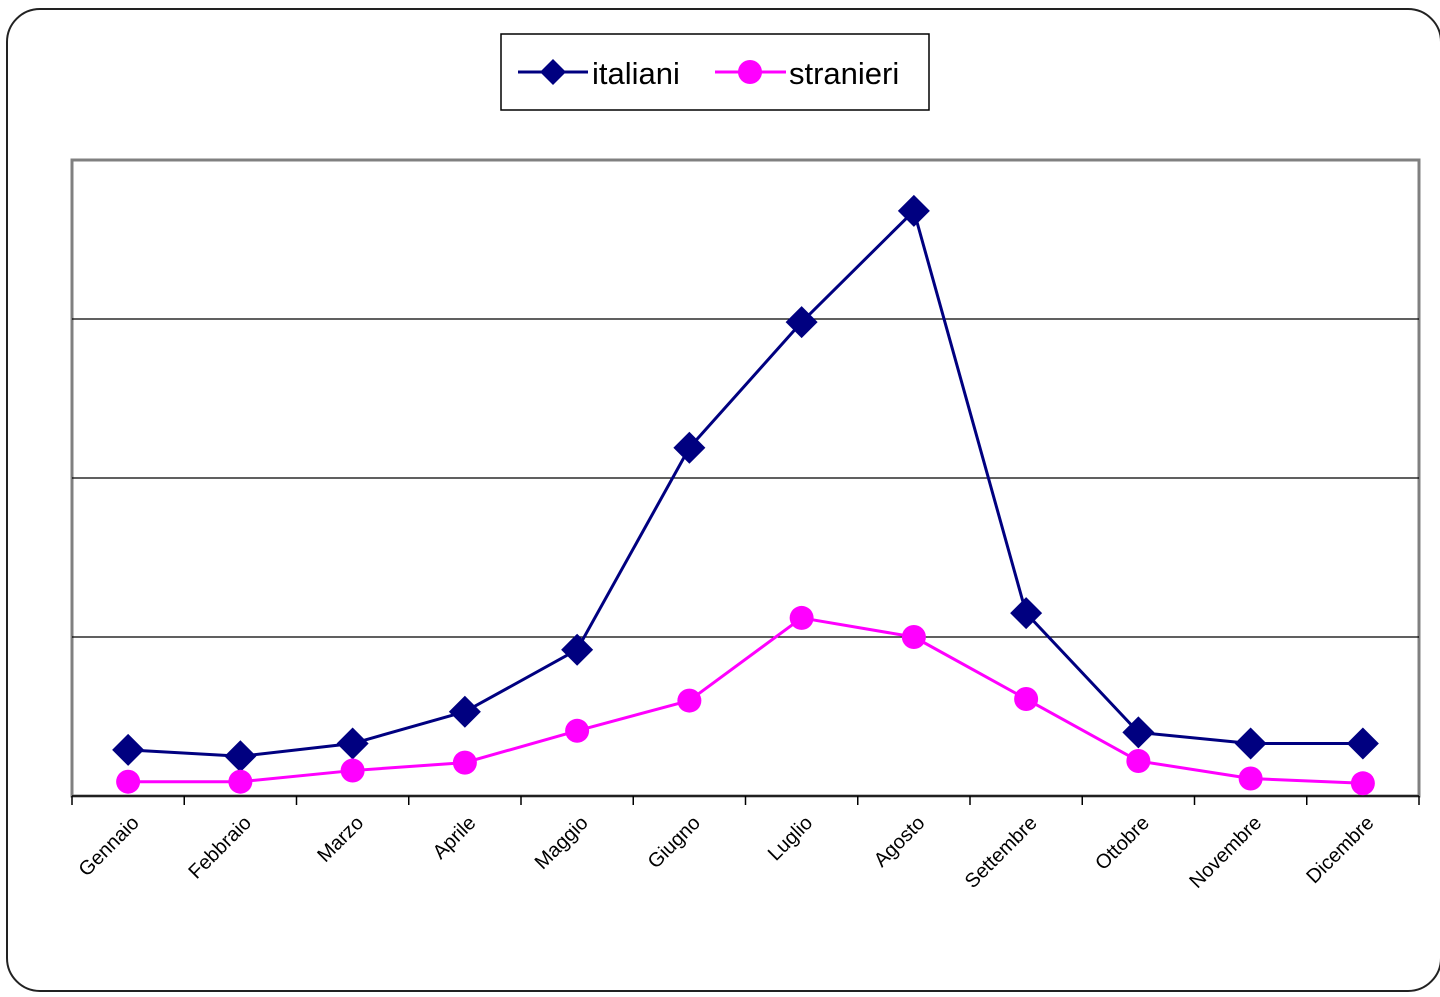 Image resolution: width=1440 pixels, height=997 pixels. I want to click on legend-label-stranieri: stranieri, so click(844, 73).